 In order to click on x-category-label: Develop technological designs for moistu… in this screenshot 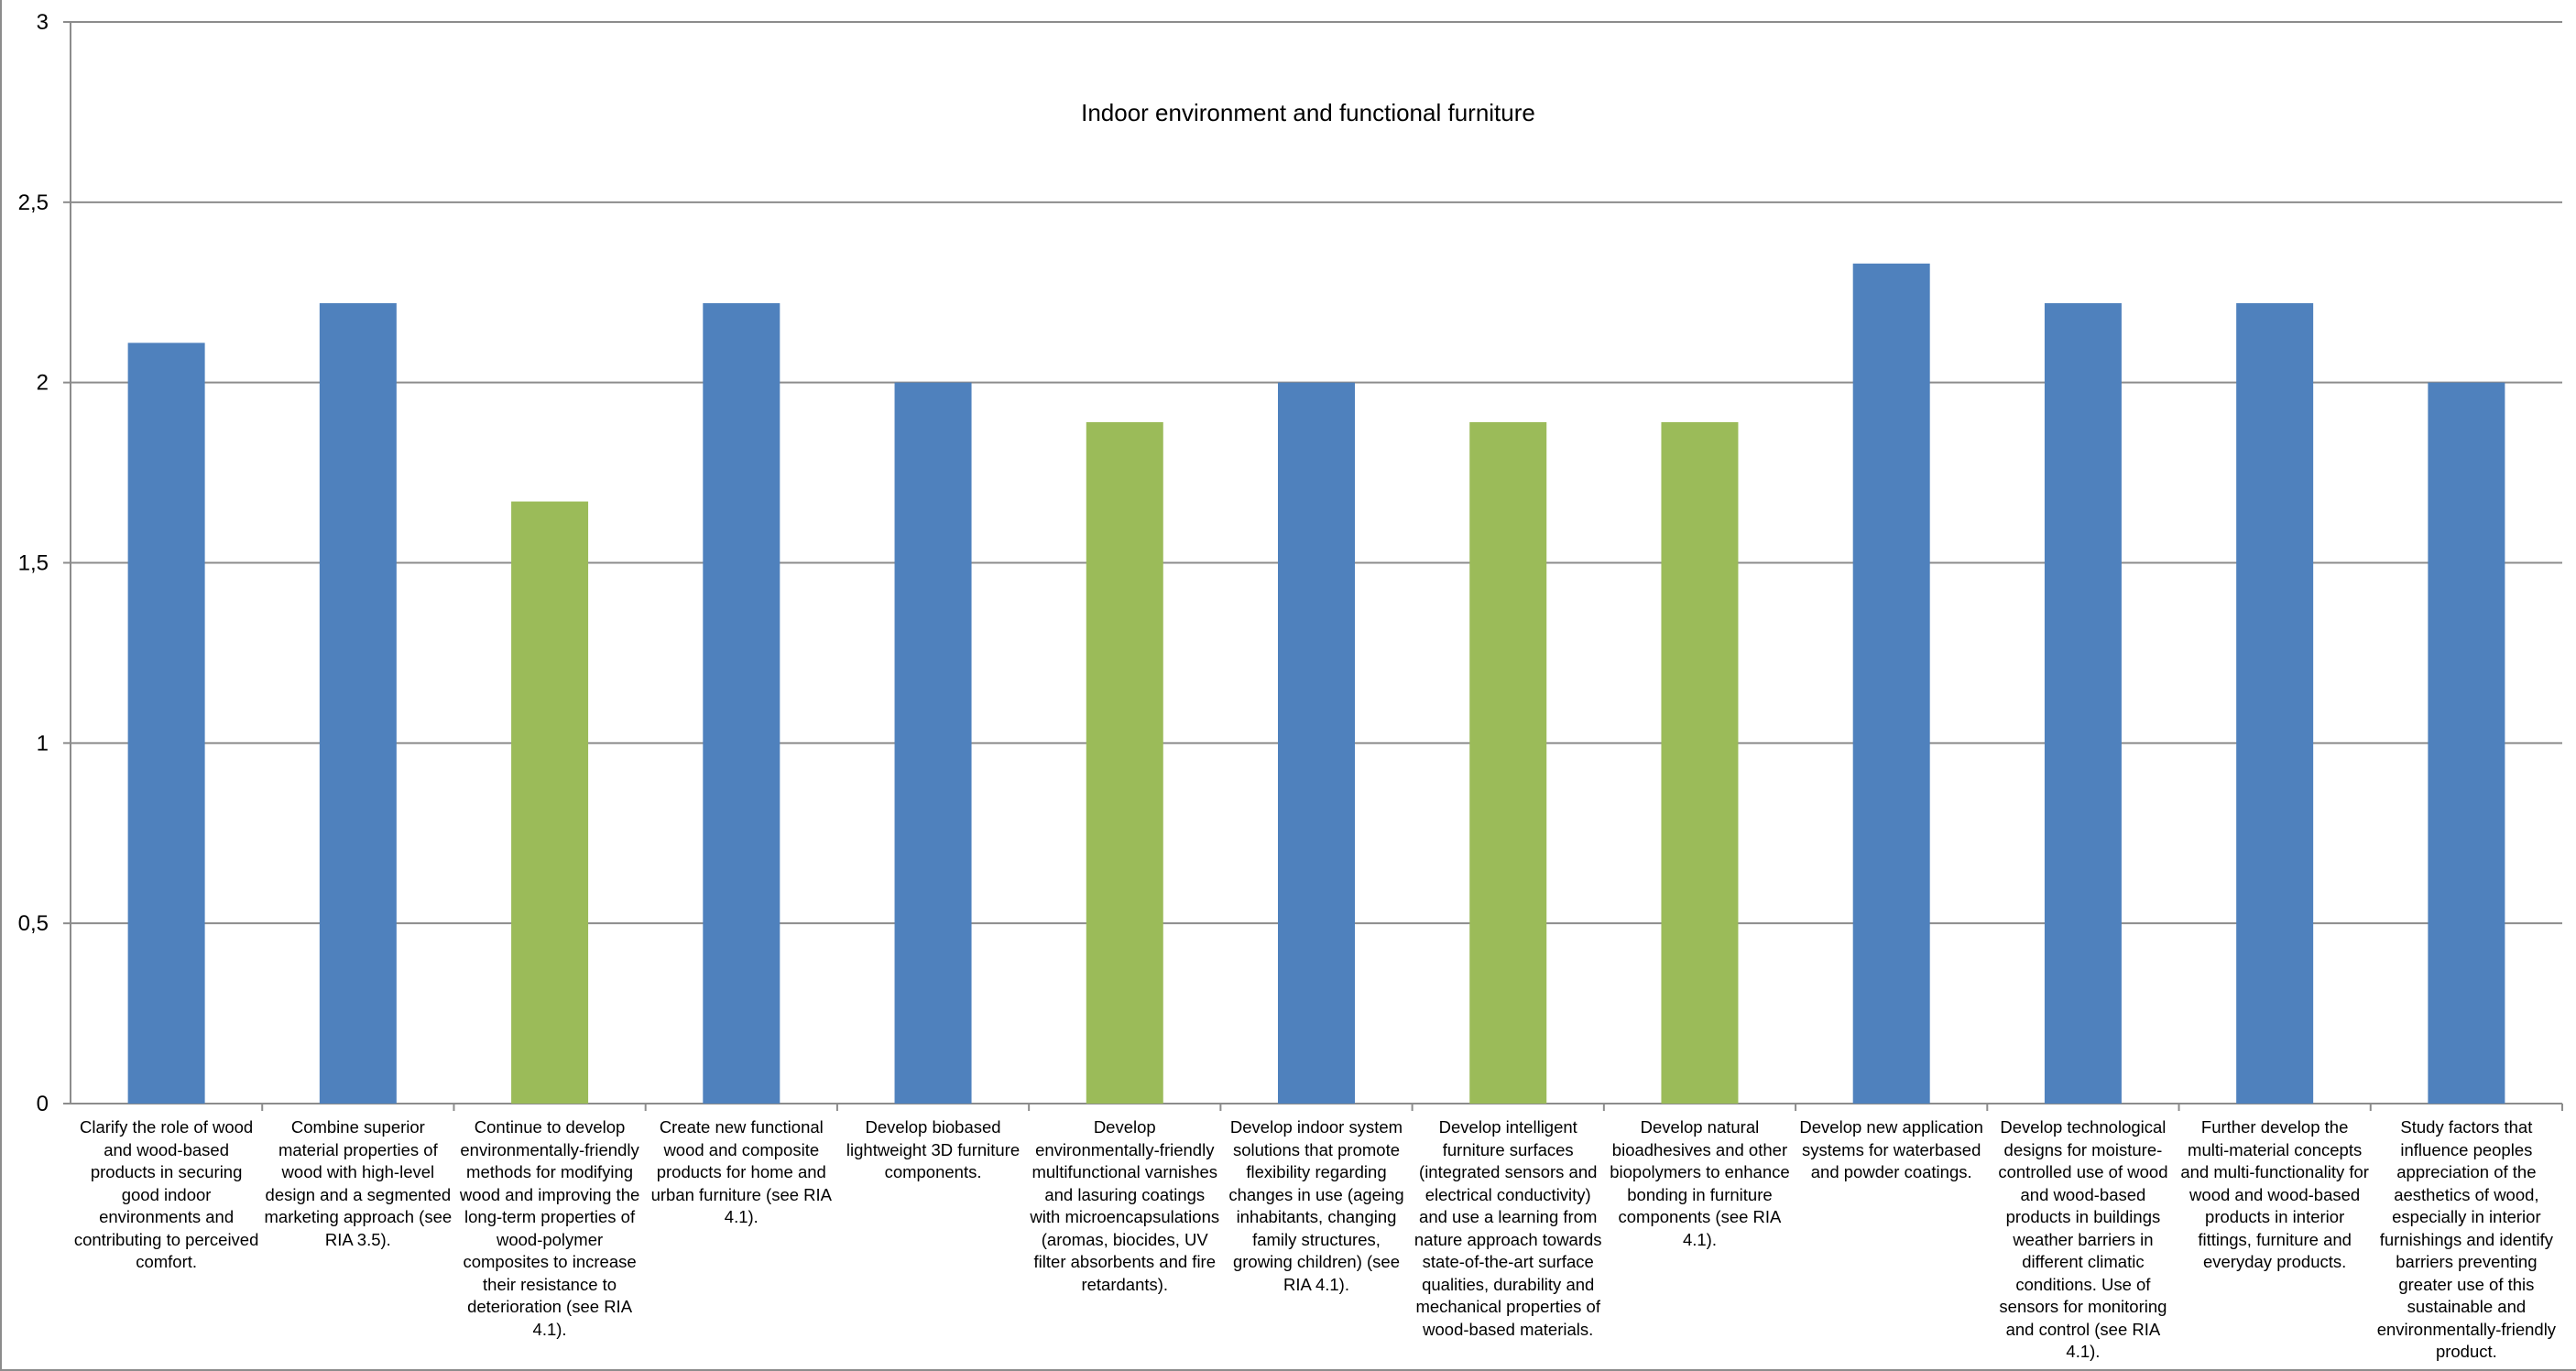, I will do `click(2083, 1239)`.